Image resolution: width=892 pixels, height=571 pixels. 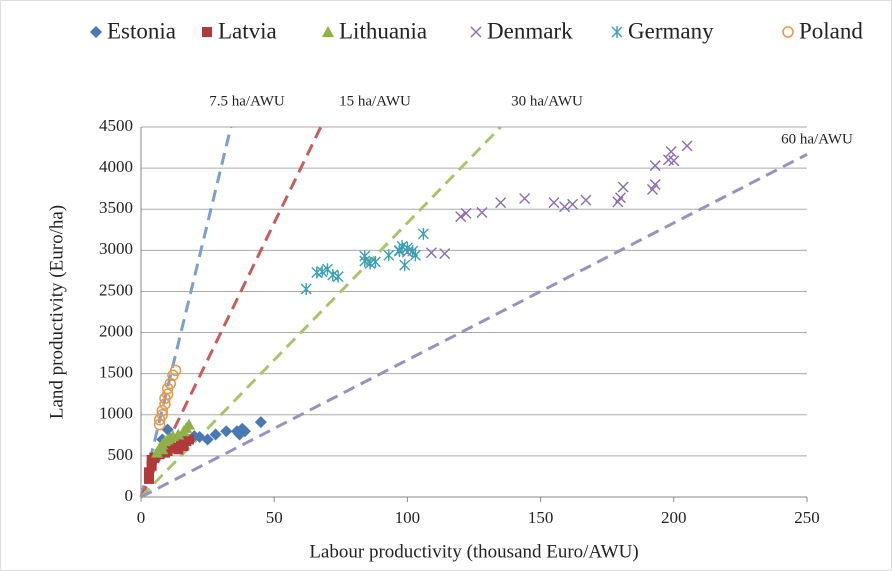 What do you see at coordinates (116, 248) in the screenshot?
I see `y-tick-label: 3000` at bounding box center [116, 248].